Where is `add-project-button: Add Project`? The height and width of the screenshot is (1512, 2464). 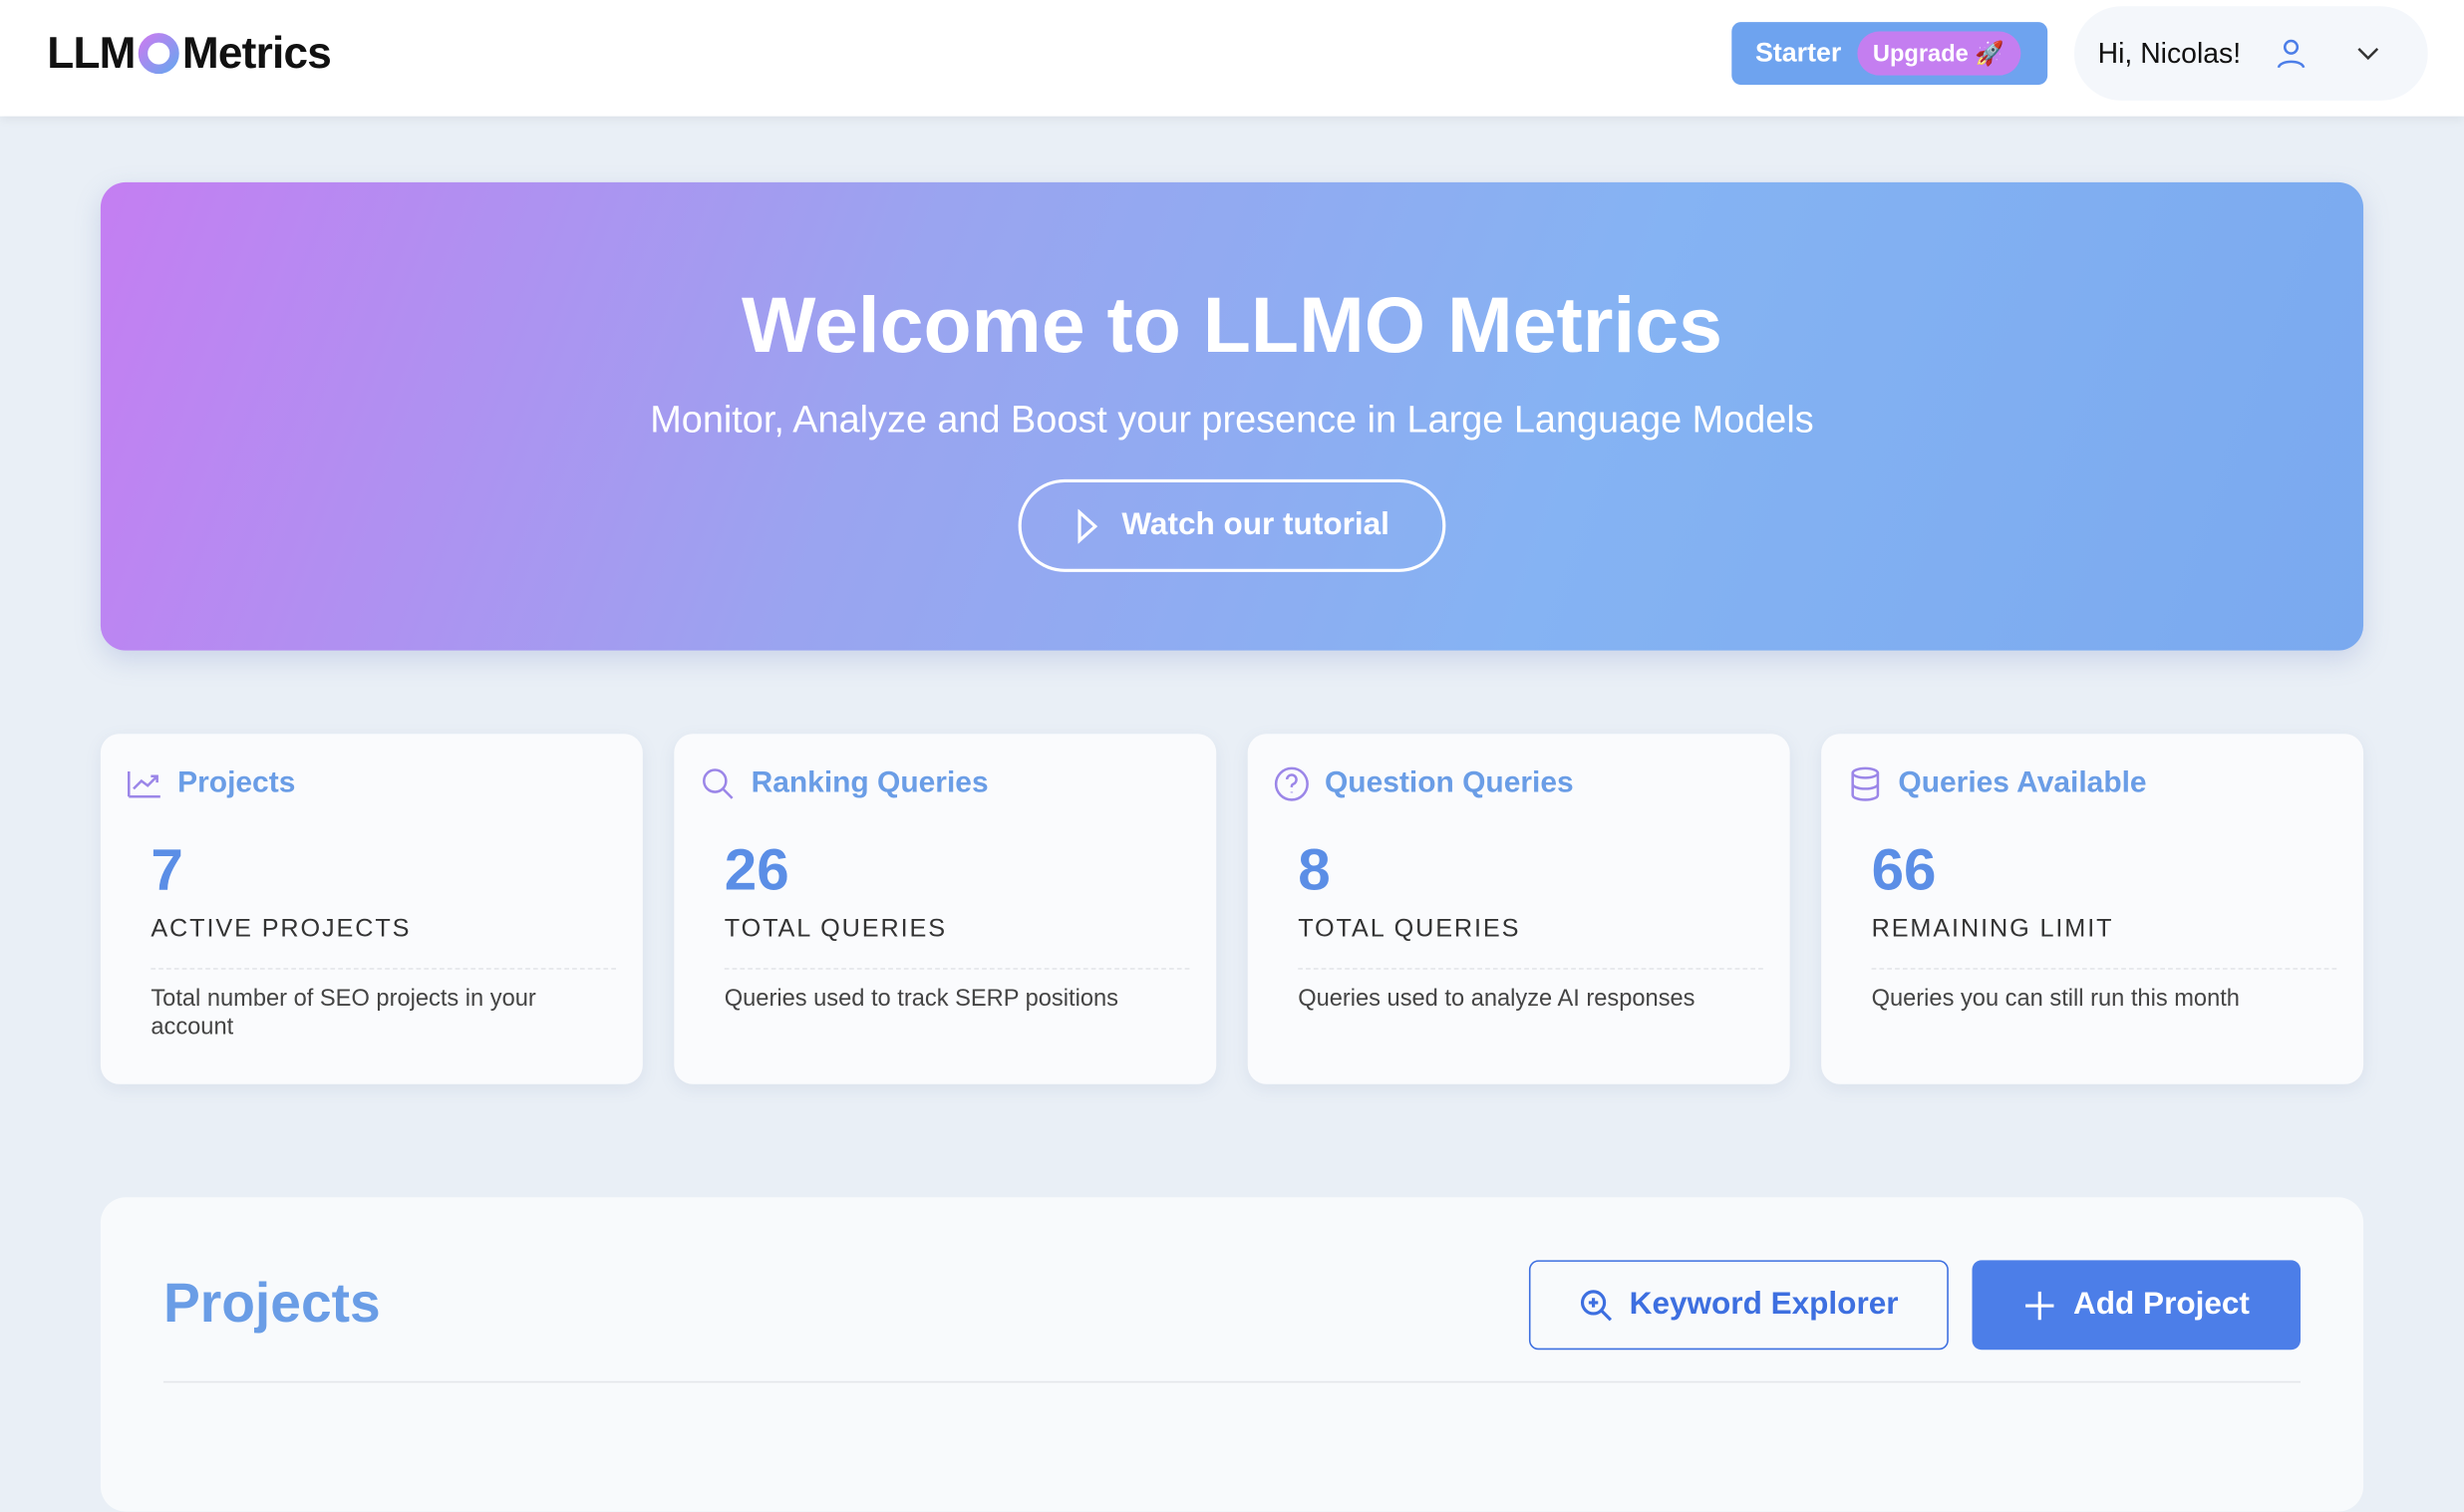
add-project-button: Add Project is located at coordinates (2136, 1306).